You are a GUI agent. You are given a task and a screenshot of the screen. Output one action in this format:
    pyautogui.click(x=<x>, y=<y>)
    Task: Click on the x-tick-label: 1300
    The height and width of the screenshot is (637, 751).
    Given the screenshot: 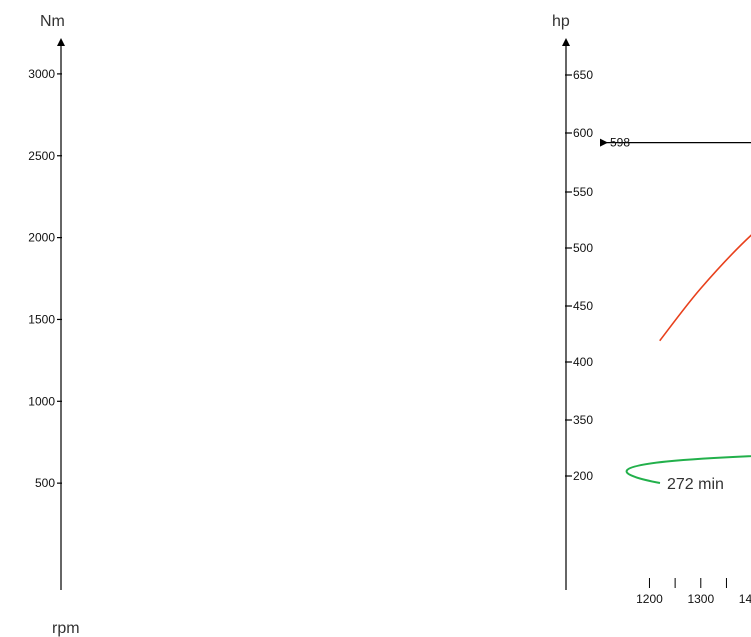 What is the action you would take?
    pyautogui.click(x=700, y=599)
    